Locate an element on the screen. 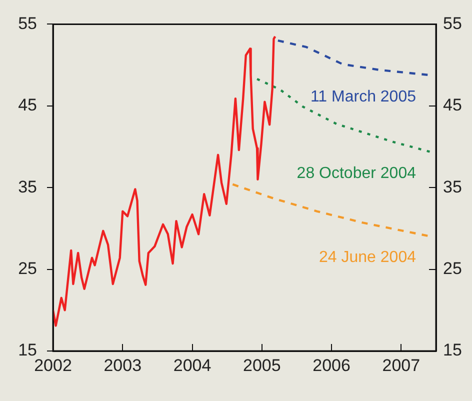  y2-tick-label: 25 is located at coordinates (452, 268).